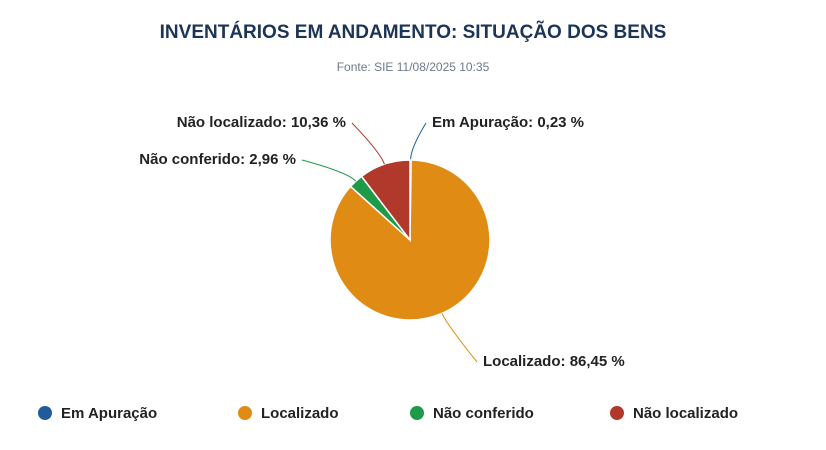 Image resolution: width=826 pixels, height=450 pixels. I want to click on label-value: 86,45 %, so click(597, 361).